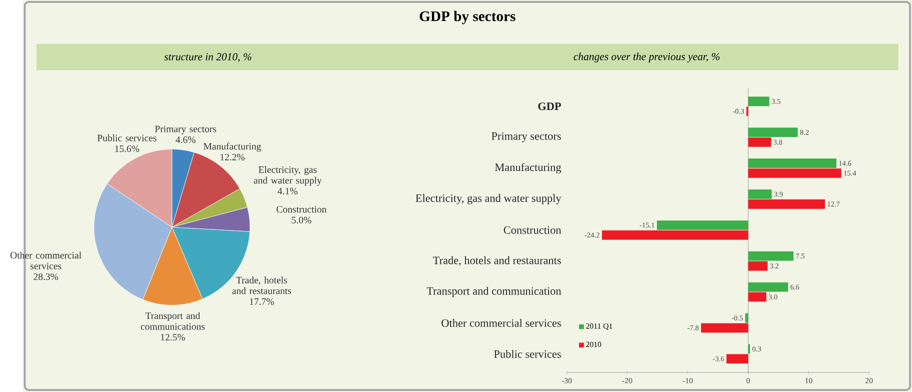  Describe the element at coordinates (208, 57) in the screenshot. I see `chart-subtitle: structure in 2010, %` at that location.